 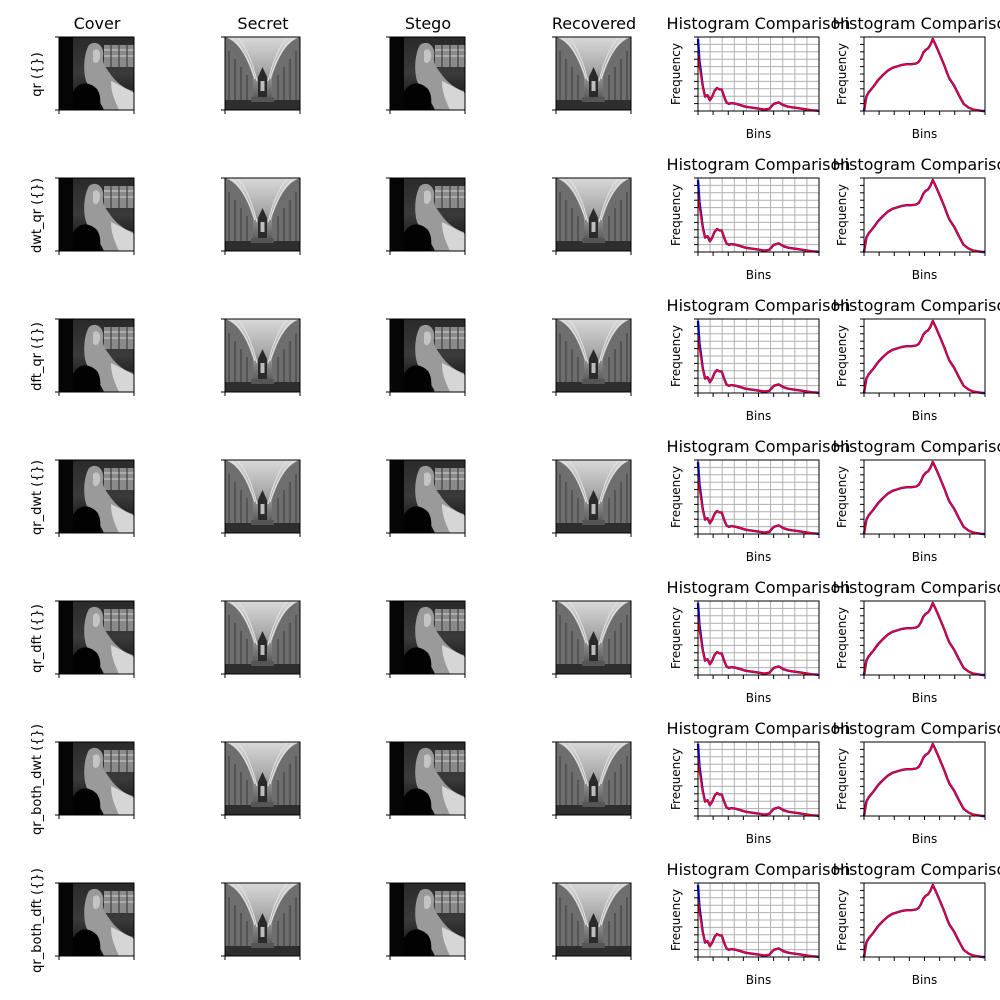 I want to click on row-label: qr_dwt ({}), so click(x=37, y=497).